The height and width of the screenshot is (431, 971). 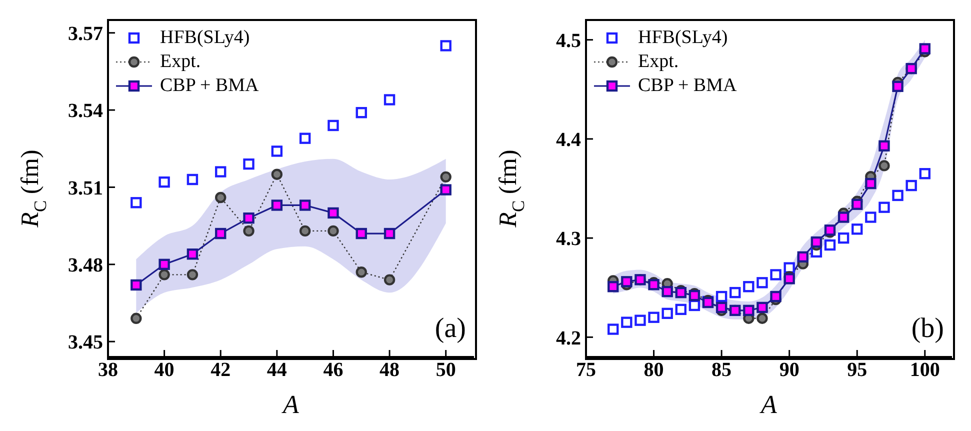 I want to click on y-tick-label: 3.51, so click(x=85, y=188).